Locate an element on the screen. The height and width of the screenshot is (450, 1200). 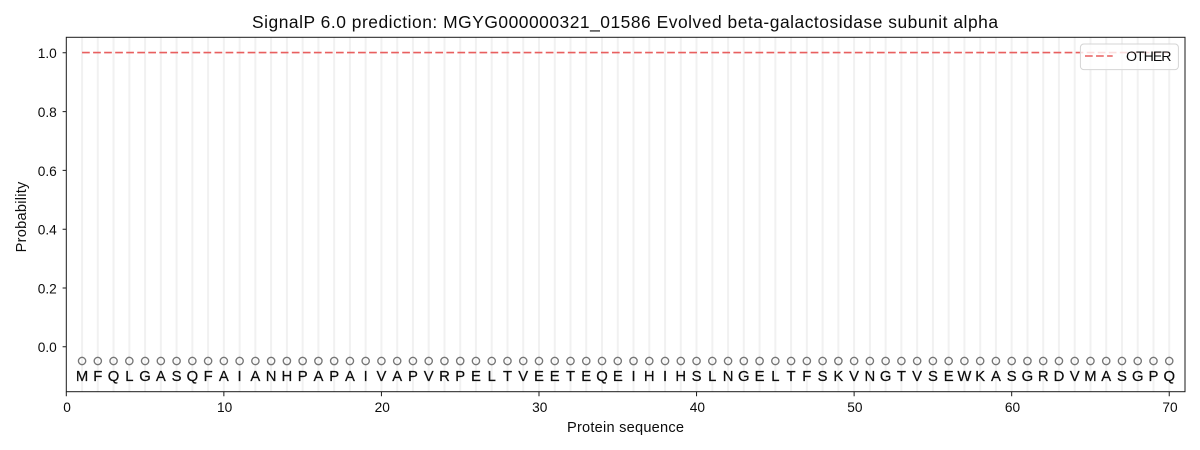
svg-text: 1.0 is located at coordinates (47, 53).